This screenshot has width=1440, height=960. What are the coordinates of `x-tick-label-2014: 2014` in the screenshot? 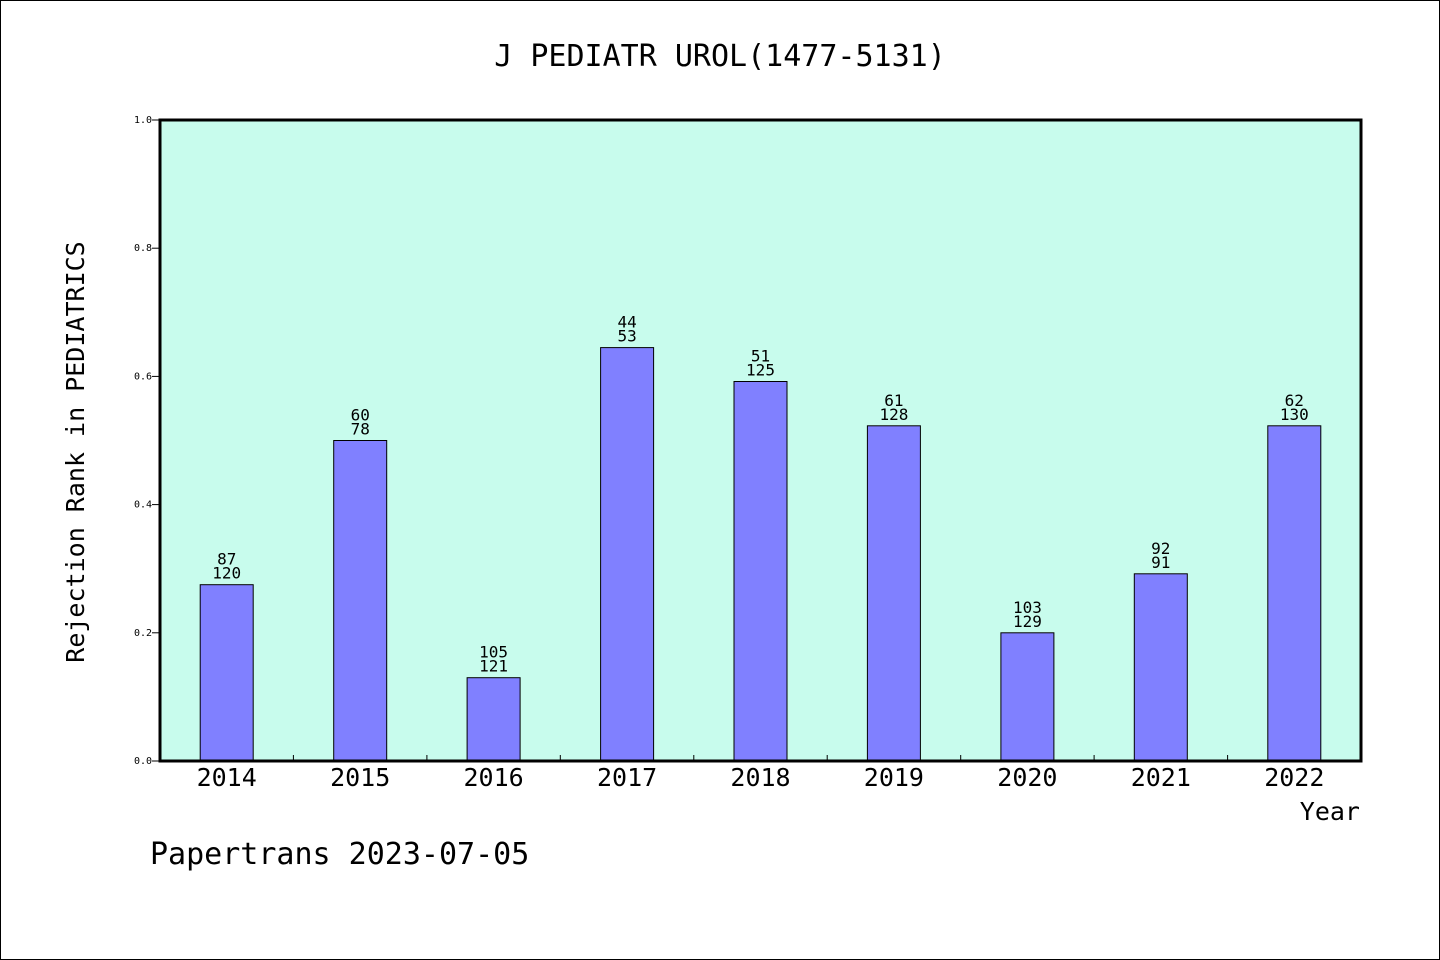 It's located at (227, 777).